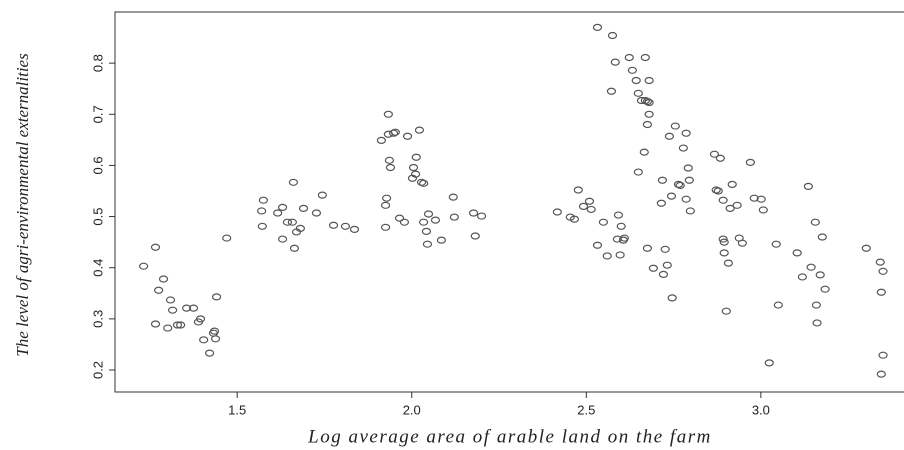 This screenshot has width=904, height=450. Describe the element at coordinates (97, 268) in the screenshot. I see `y-tick-label: 0.4` at that location.